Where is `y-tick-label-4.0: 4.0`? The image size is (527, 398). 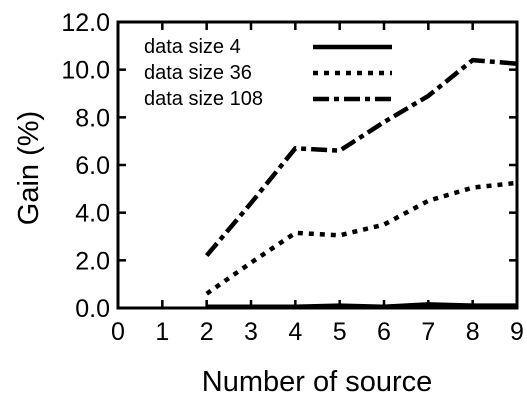 y-tick-label-4.0: 4.0 is located at coordinates (92, 214).